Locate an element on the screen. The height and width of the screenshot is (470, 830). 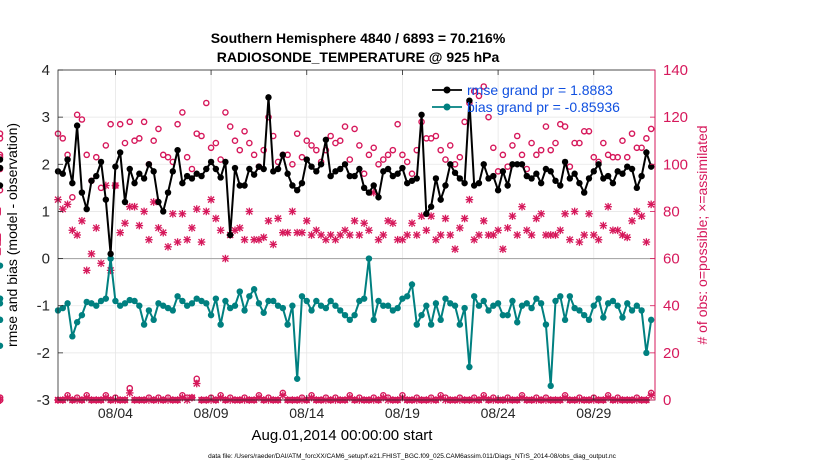
y-tick-label-right: 80 is located at coordinates (671, 211).